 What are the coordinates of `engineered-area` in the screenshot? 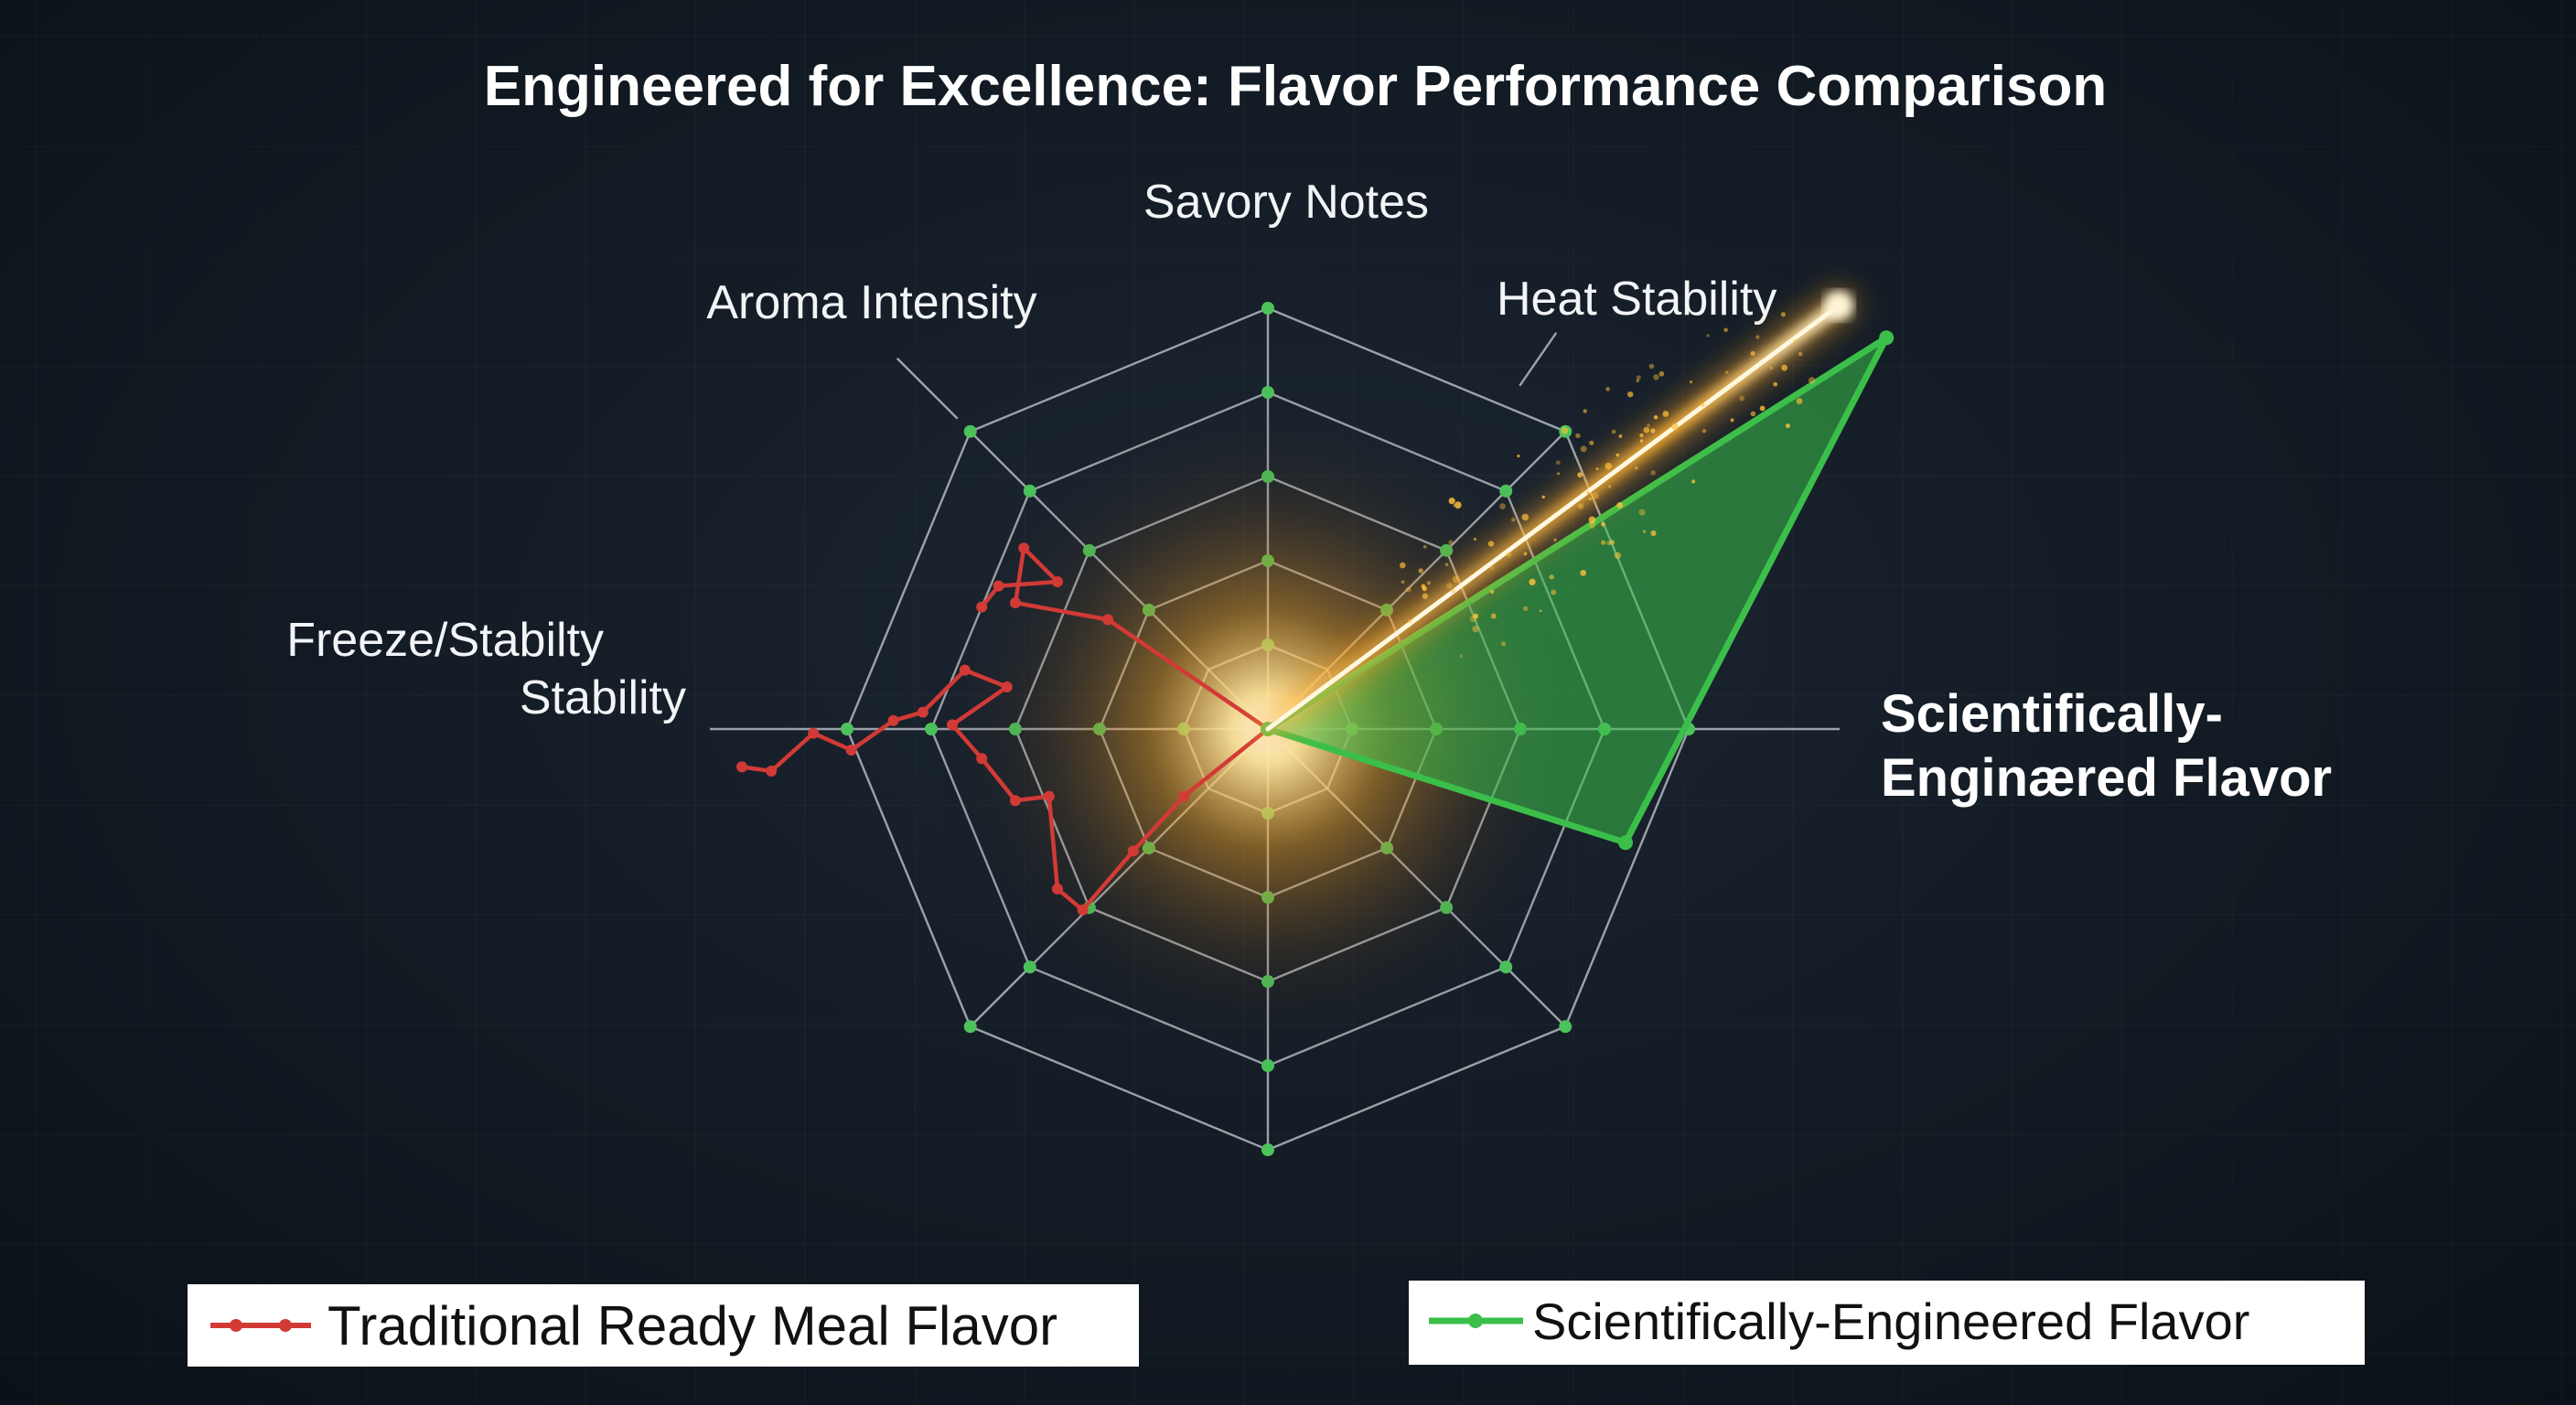 It's located at (1577, 590).